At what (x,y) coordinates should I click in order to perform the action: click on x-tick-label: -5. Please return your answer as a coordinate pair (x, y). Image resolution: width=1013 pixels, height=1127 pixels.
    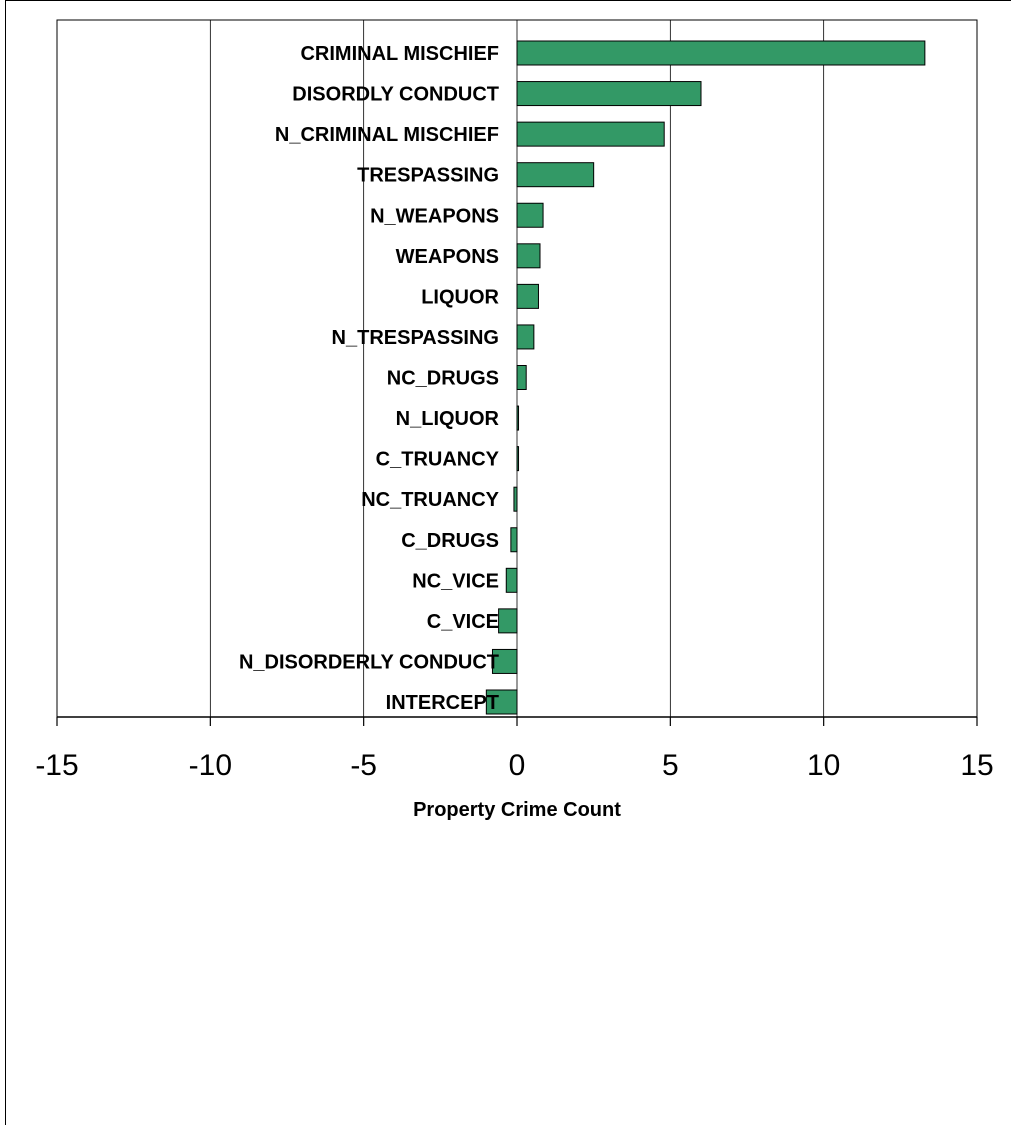
    Looking at the image, I should click on (363, 765).